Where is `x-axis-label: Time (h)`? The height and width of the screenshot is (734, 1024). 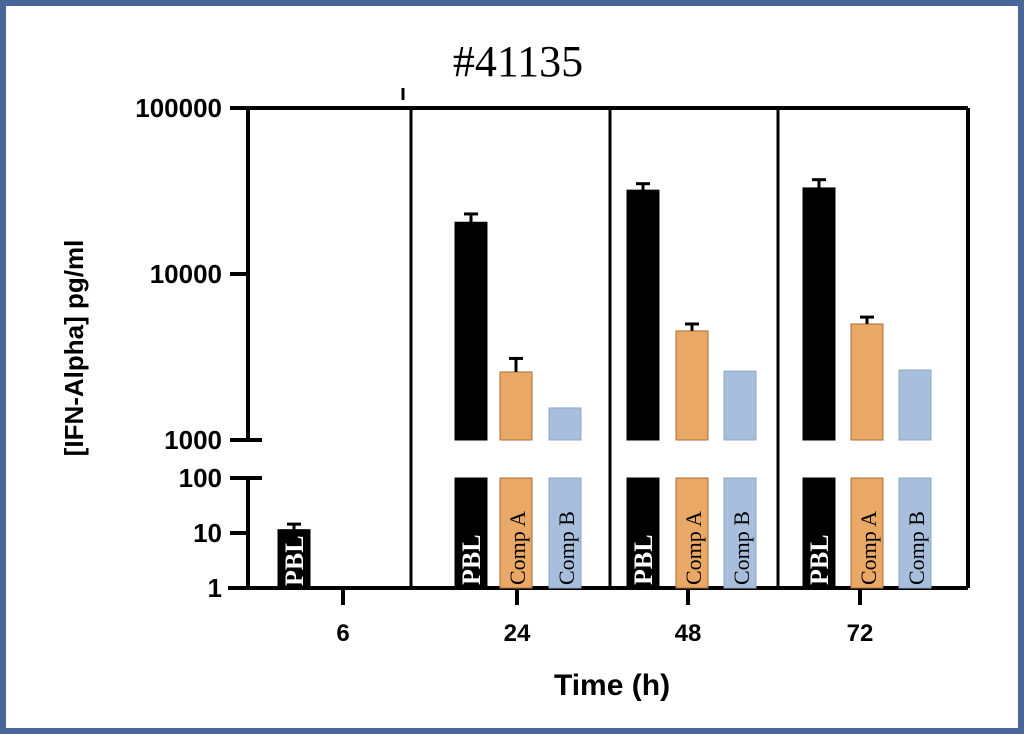
x-axis-label: Time (h) is located at coordinates (612, 685).